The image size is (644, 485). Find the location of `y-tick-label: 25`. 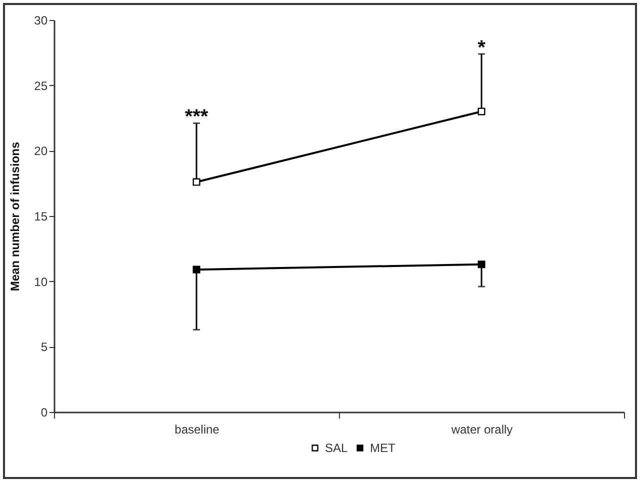

y-tick-label: 25 is located at coordinates (41, 85).